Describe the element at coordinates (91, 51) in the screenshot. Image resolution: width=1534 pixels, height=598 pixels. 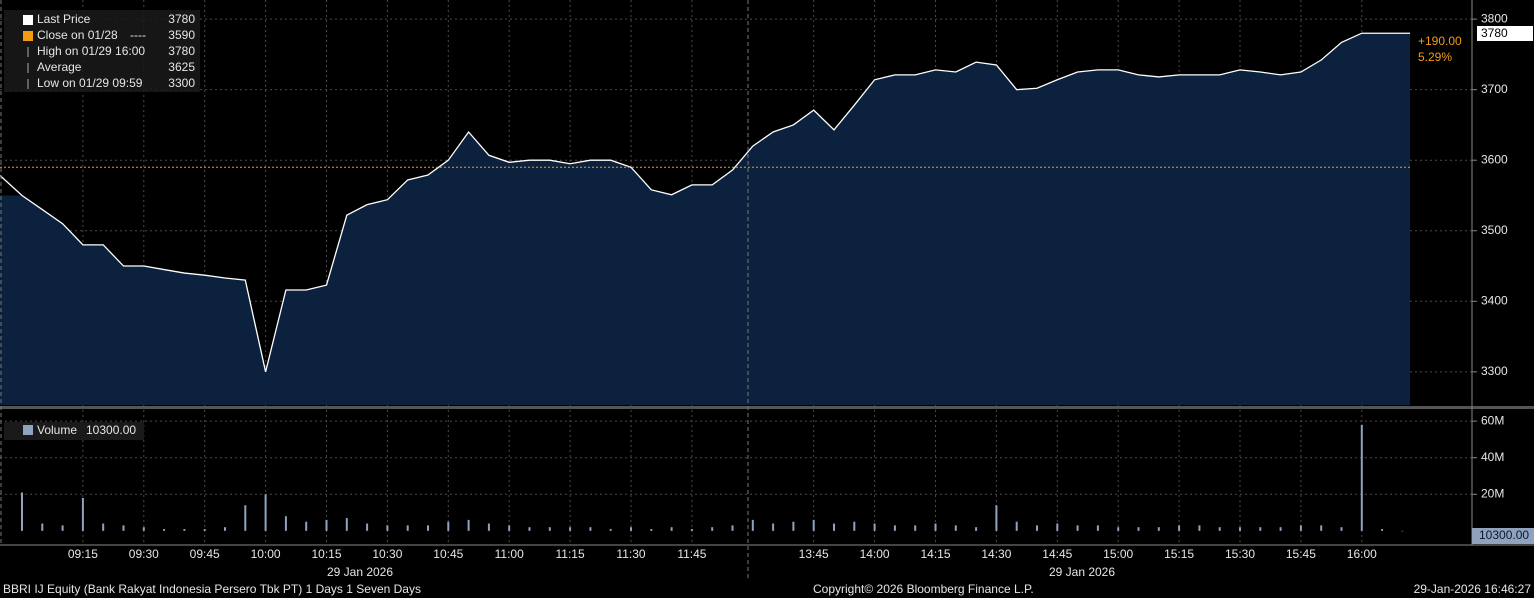
I see `legend-label: High on 01/29 16:00` at that location.